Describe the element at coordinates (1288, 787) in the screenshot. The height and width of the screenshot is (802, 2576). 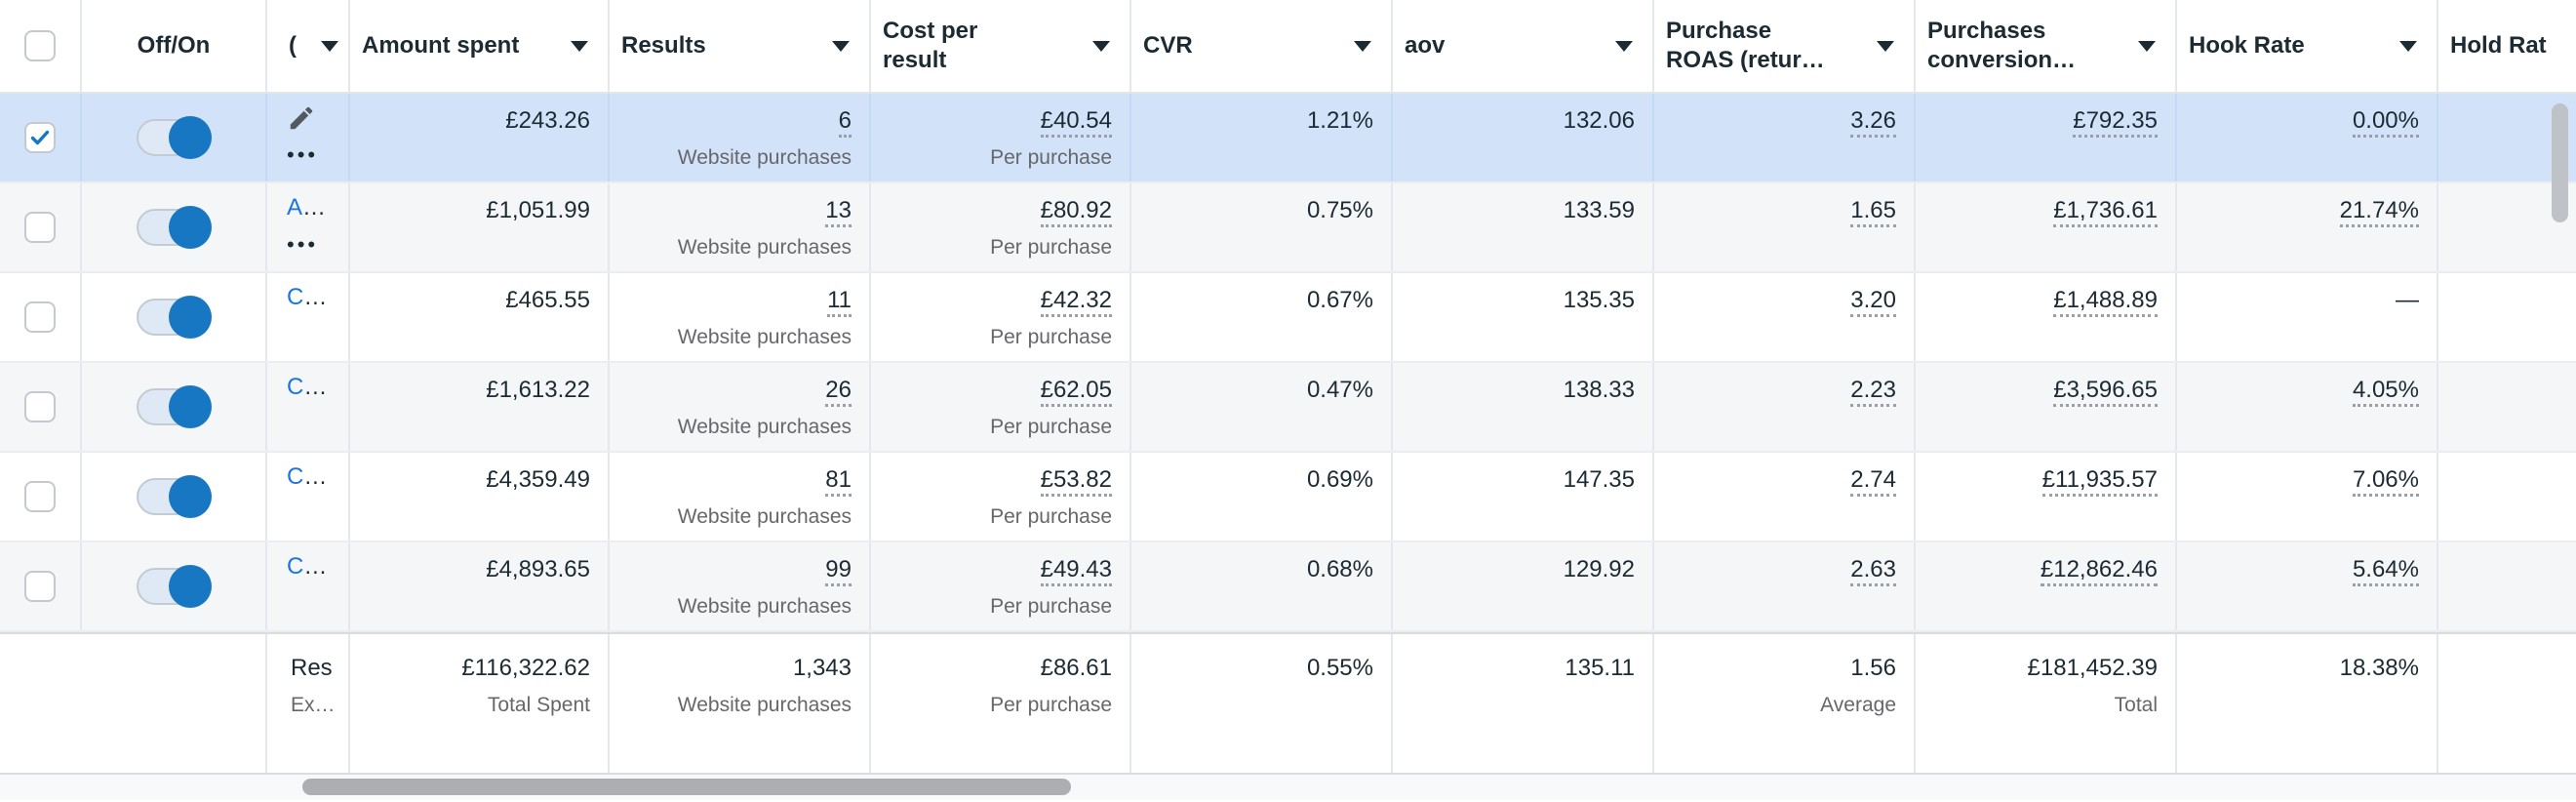
I see `horizontal-scrollbar` at that location.